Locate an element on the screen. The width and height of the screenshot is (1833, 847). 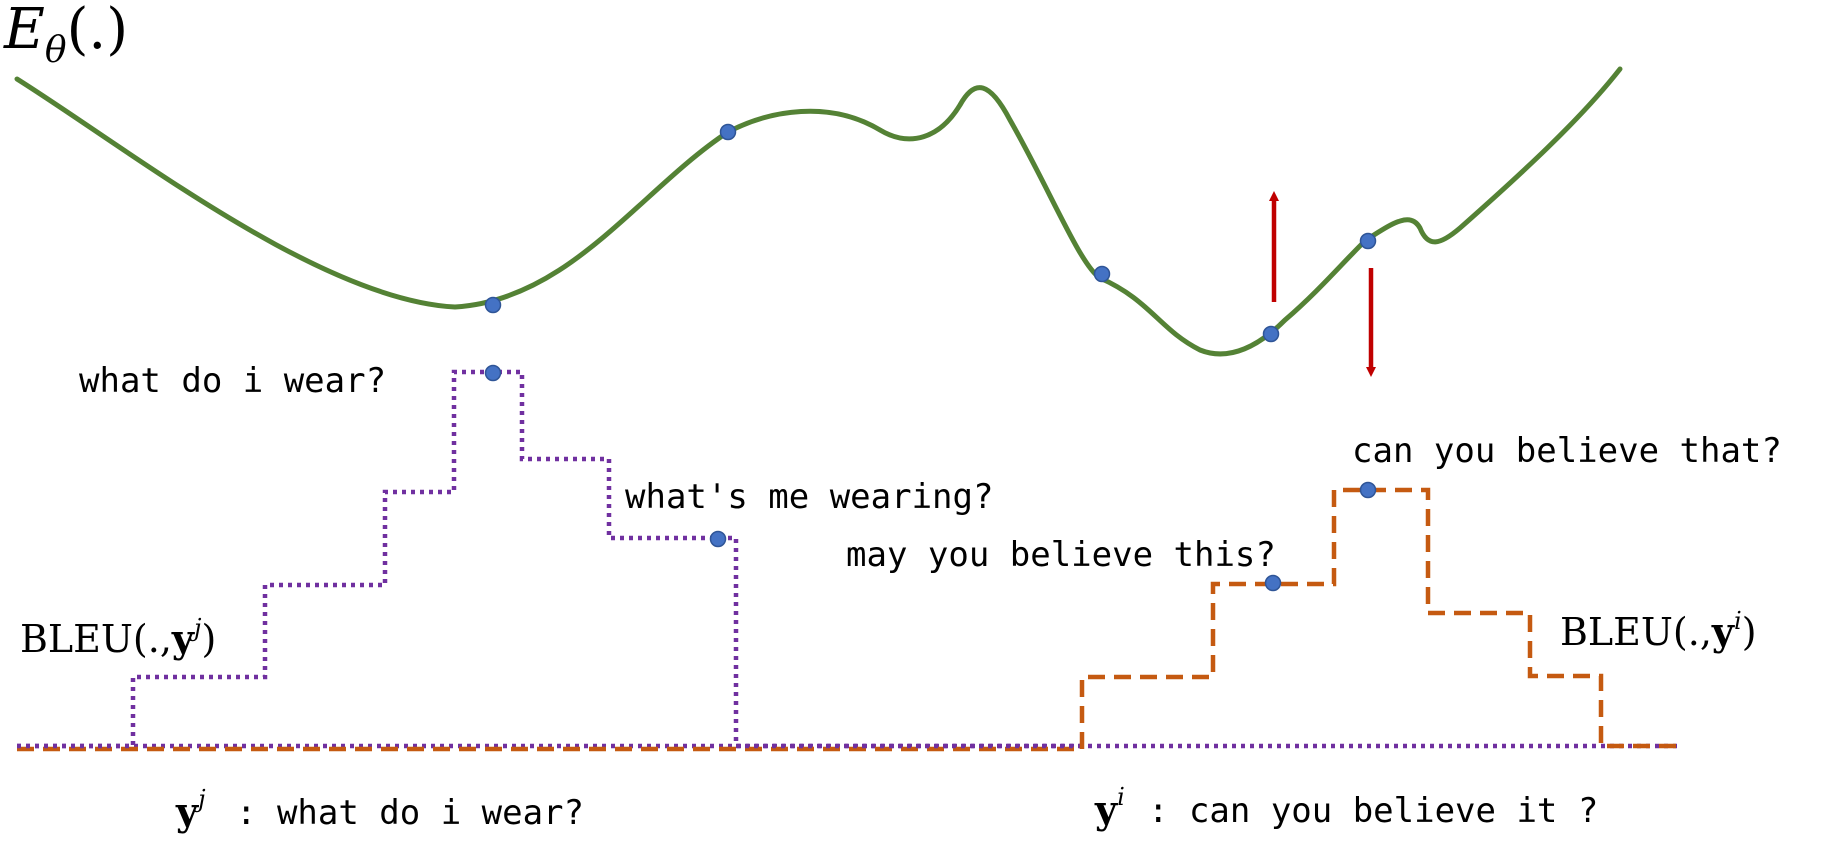
energy-point-i-side is located at coordinates (1102, 274).